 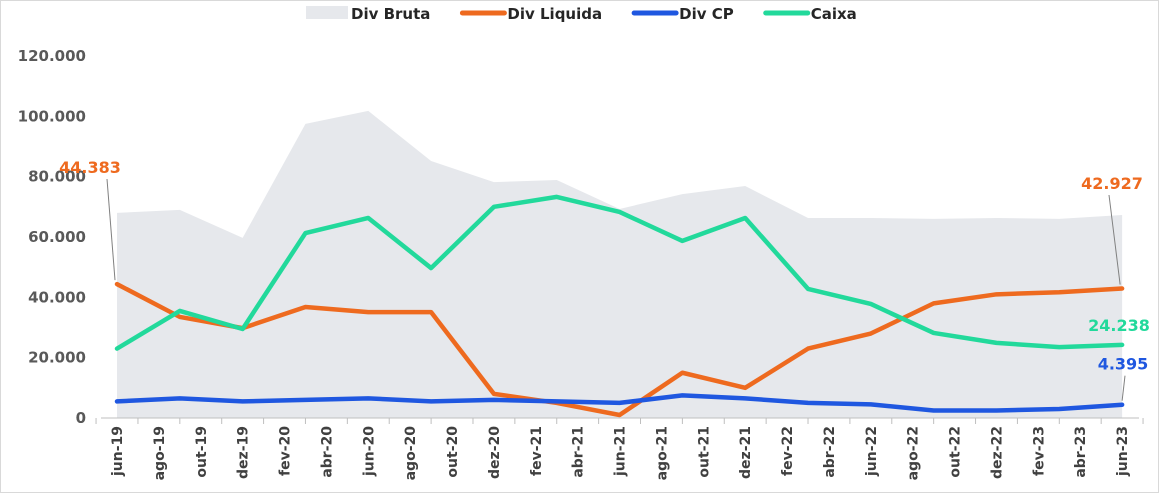 I want to click on x-tick-label: dez-22, so click(x=997, y=452).